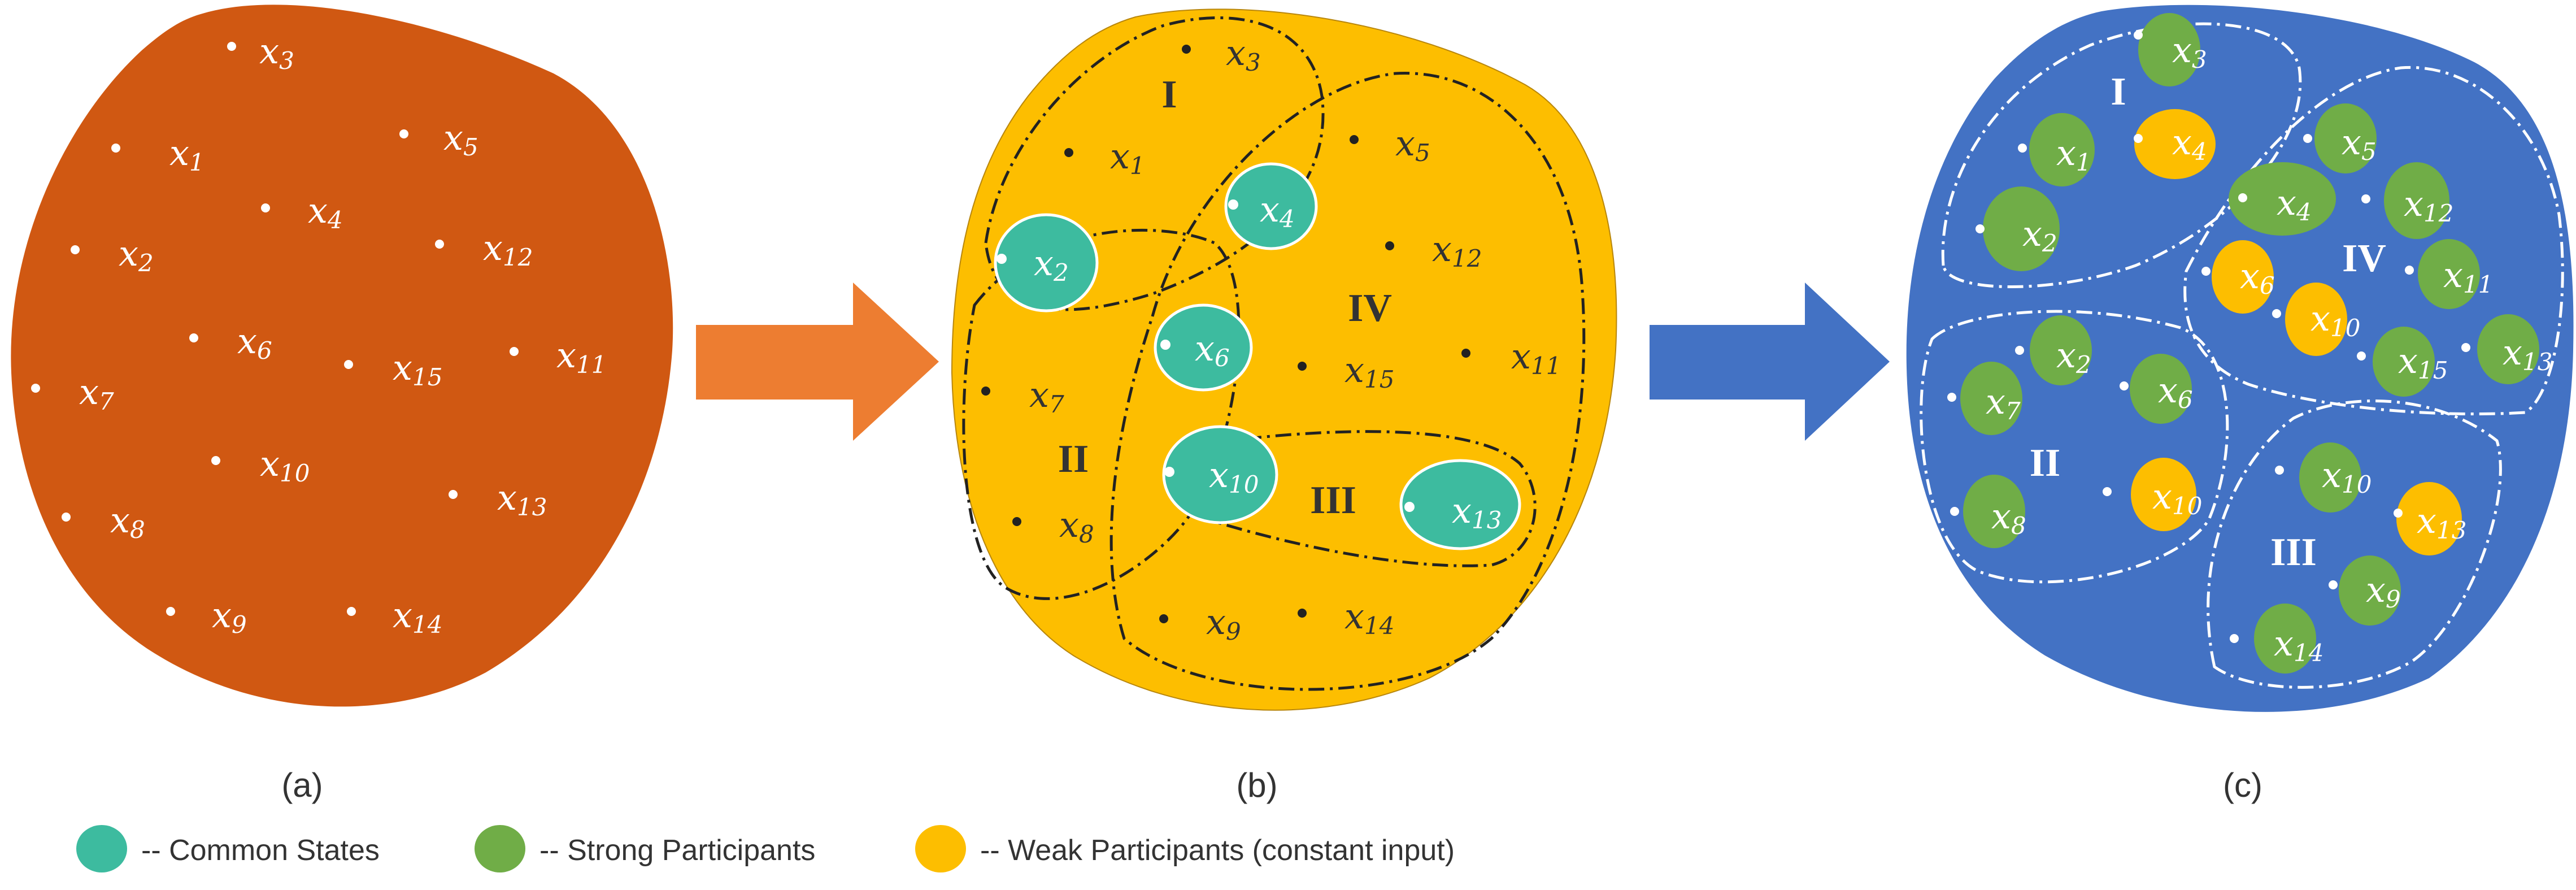 Image resolution: width=2576 pixels, height=890 pixels. I want to click on caption-b: (b), so click(1256, 785).